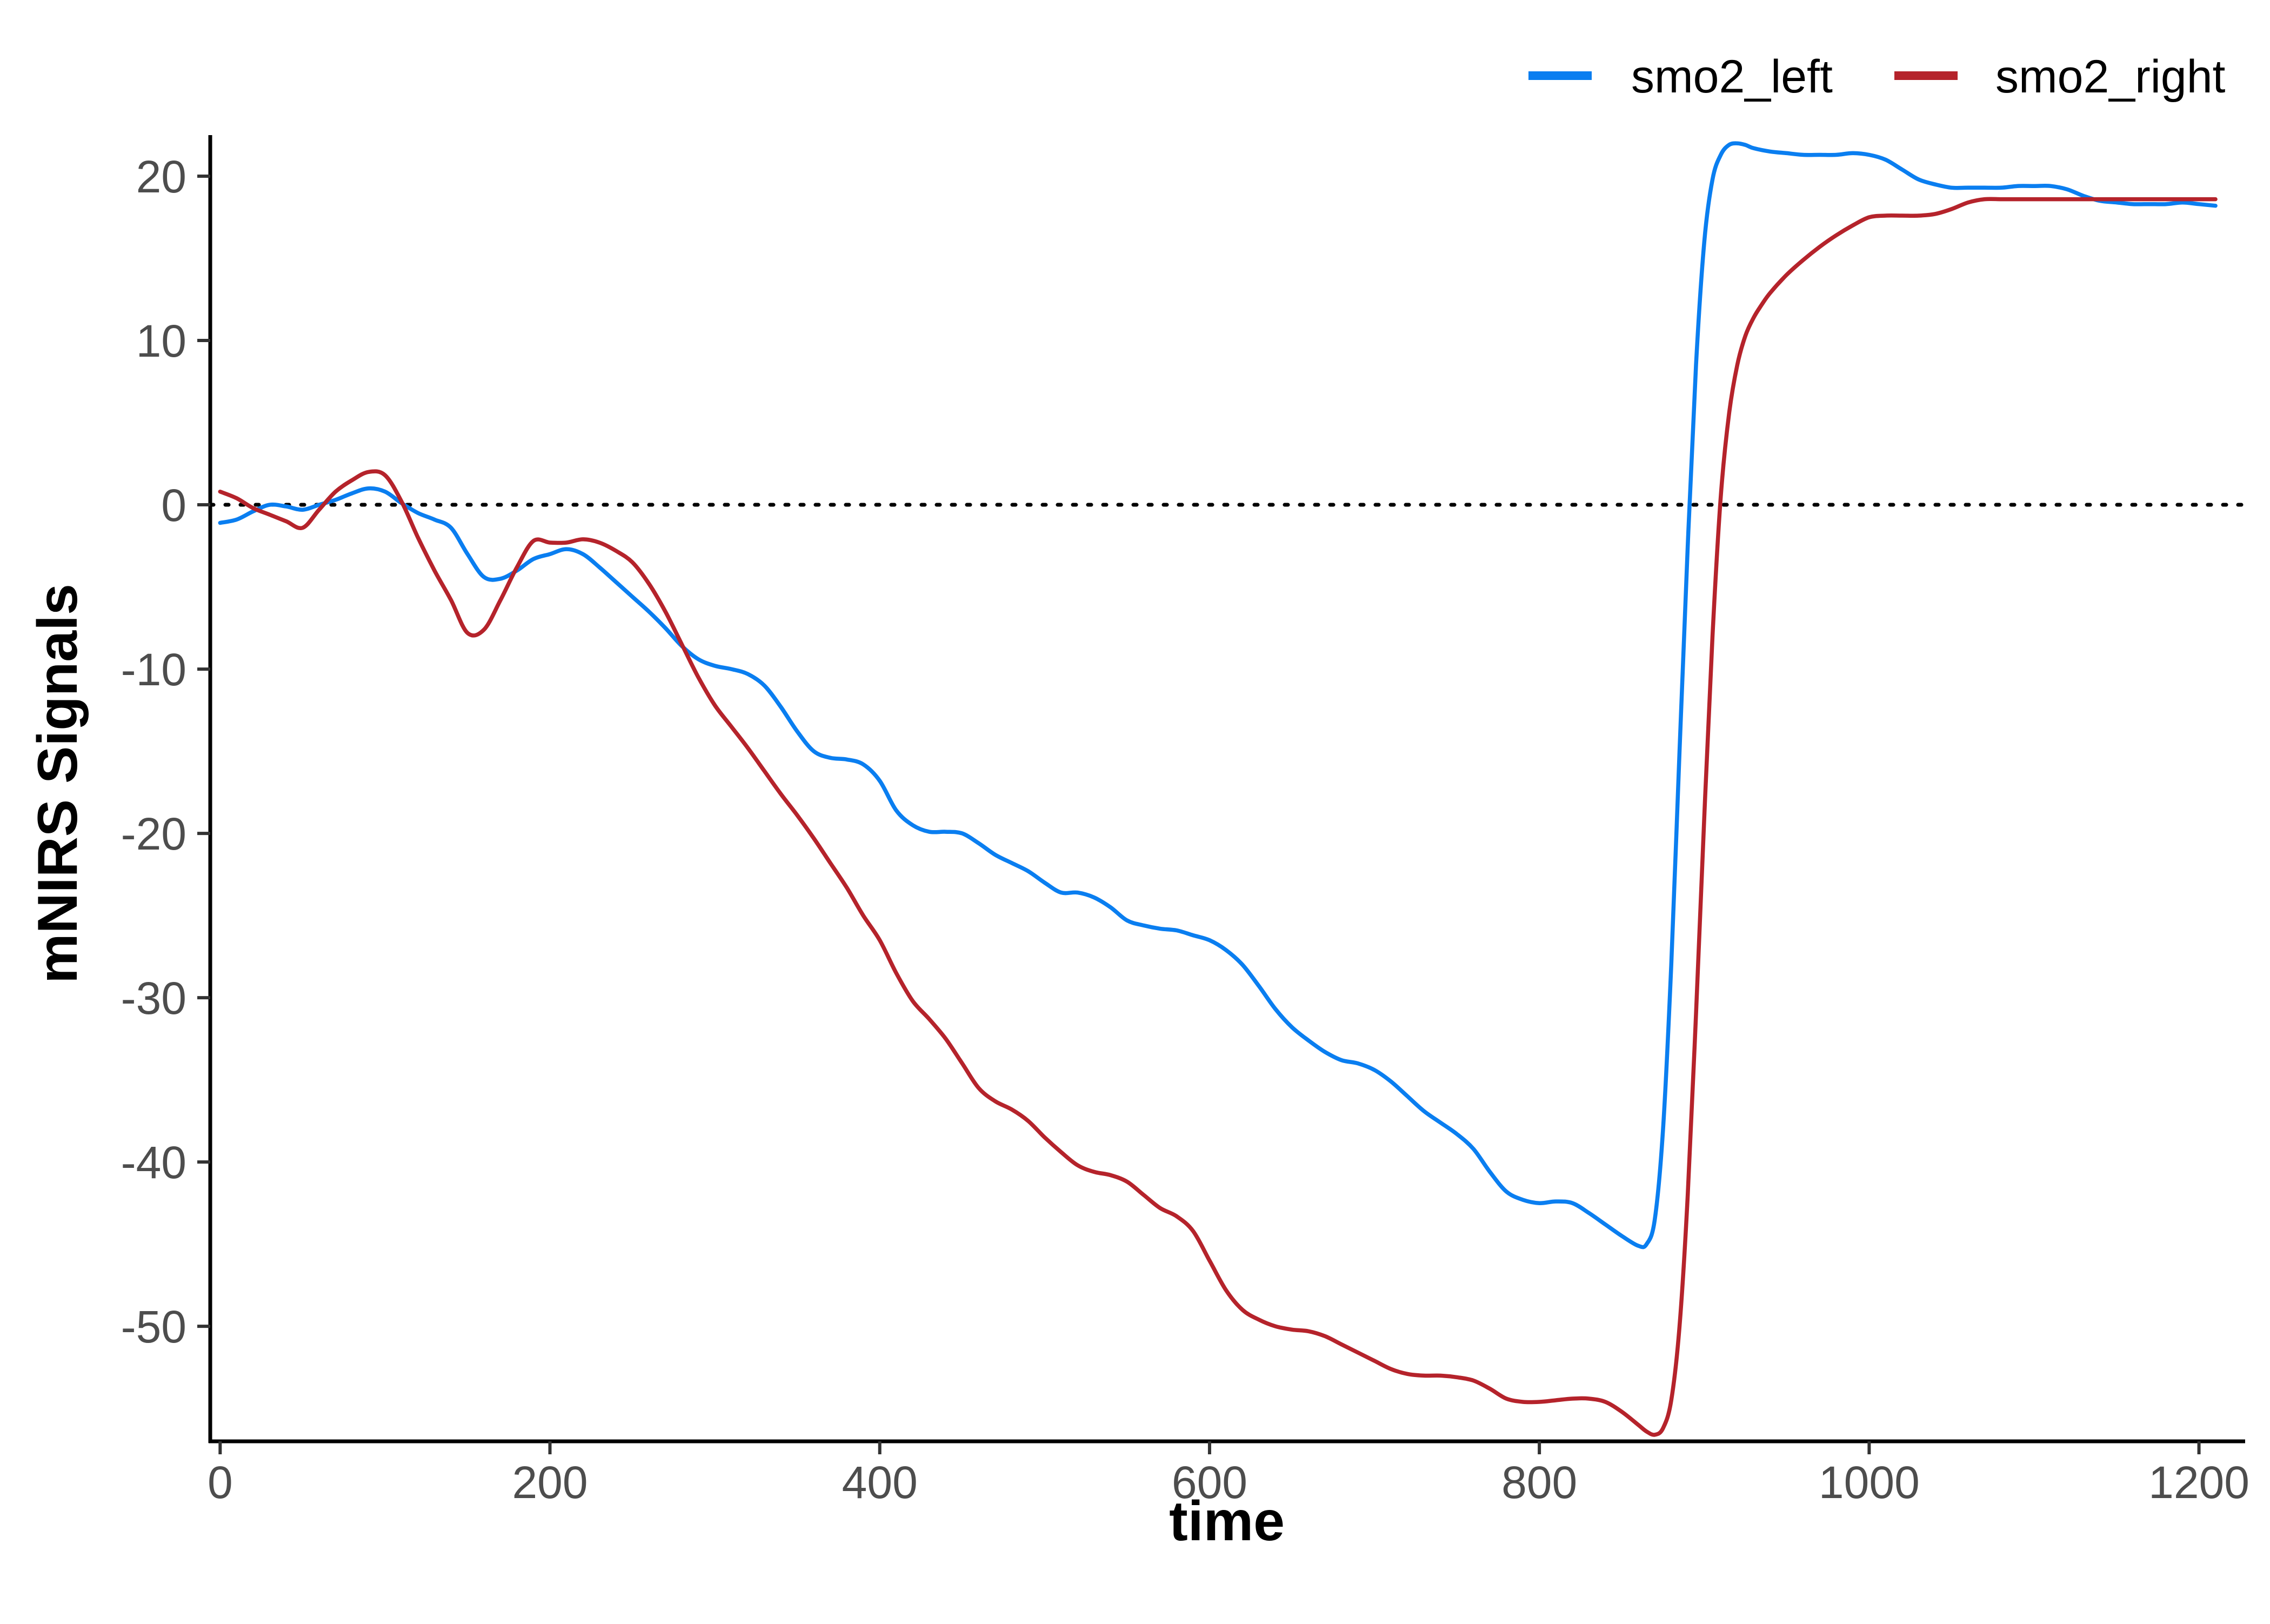  What do you see at coordinates (880, 1483) in the screenshot?
I see `x-tick-label: 400` at bounding box center [880, 1483].